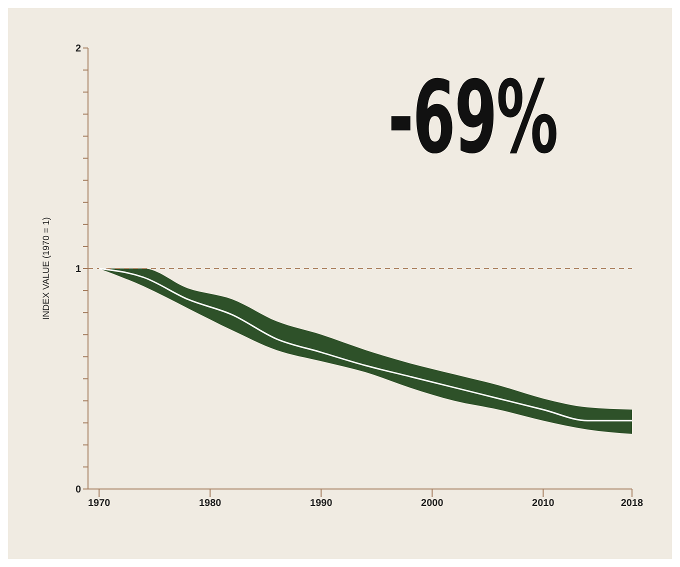 The height and width of the screenshot is (567, 680). I want to click on x-tick-label: 2010, so click(543, 504).